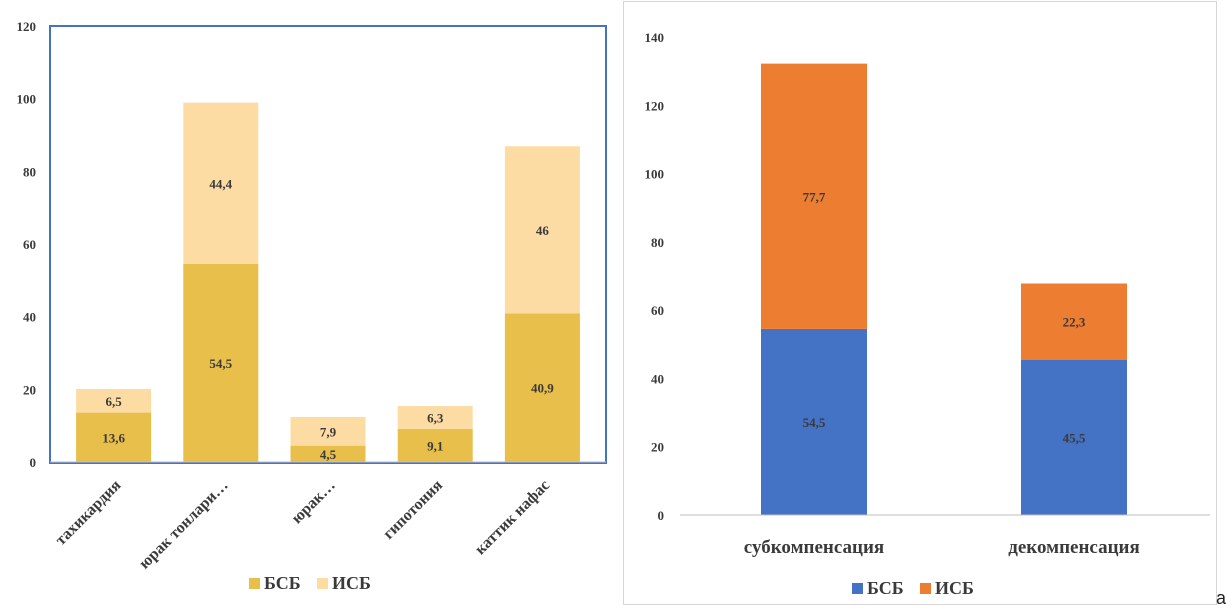 The width and height of the screenshot is (1226, 609). I want to click on y-tick-label: 140, so click(655, 37).